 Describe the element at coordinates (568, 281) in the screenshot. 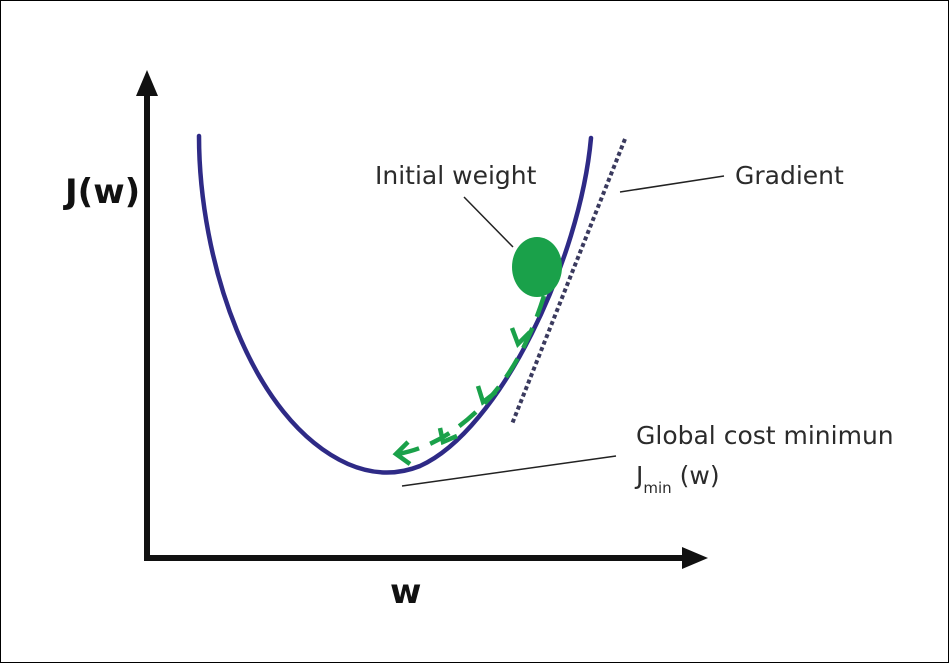

I see `gradient-tangent-line` at that location.